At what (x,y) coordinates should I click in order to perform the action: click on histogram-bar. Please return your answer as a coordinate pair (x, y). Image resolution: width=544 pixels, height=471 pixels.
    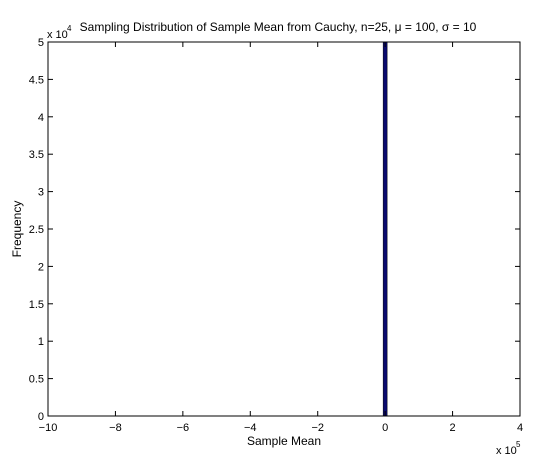
    Looking at the image, I should click on (385, 229).